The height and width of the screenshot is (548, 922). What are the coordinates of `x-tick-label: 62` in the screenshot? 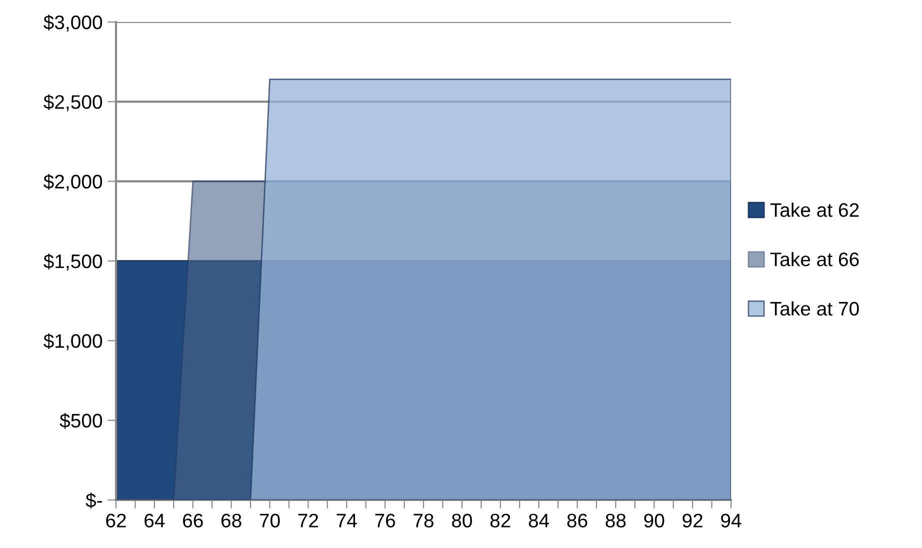 It's located at (116, 521).